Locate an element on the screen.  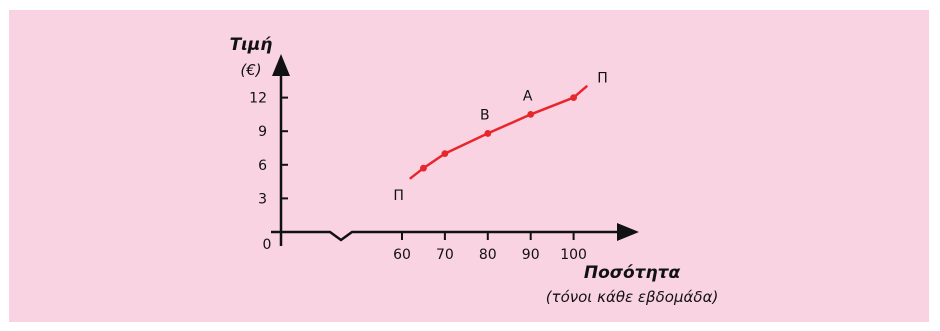
x-axis-line is located at coordinates (446, 236).